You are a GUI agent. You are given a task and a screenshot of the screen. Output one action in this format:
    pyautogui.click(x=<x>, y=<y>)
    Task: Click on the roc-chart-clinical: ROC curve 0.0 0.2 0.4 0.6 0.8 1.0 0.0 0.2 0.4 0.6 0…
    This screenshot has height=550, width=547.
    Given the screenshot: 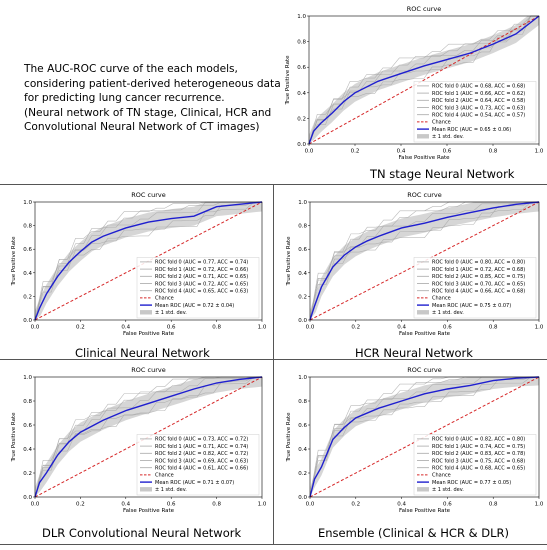 What is the action you would take?
    pyautogui.click(x=139, y=264)
    